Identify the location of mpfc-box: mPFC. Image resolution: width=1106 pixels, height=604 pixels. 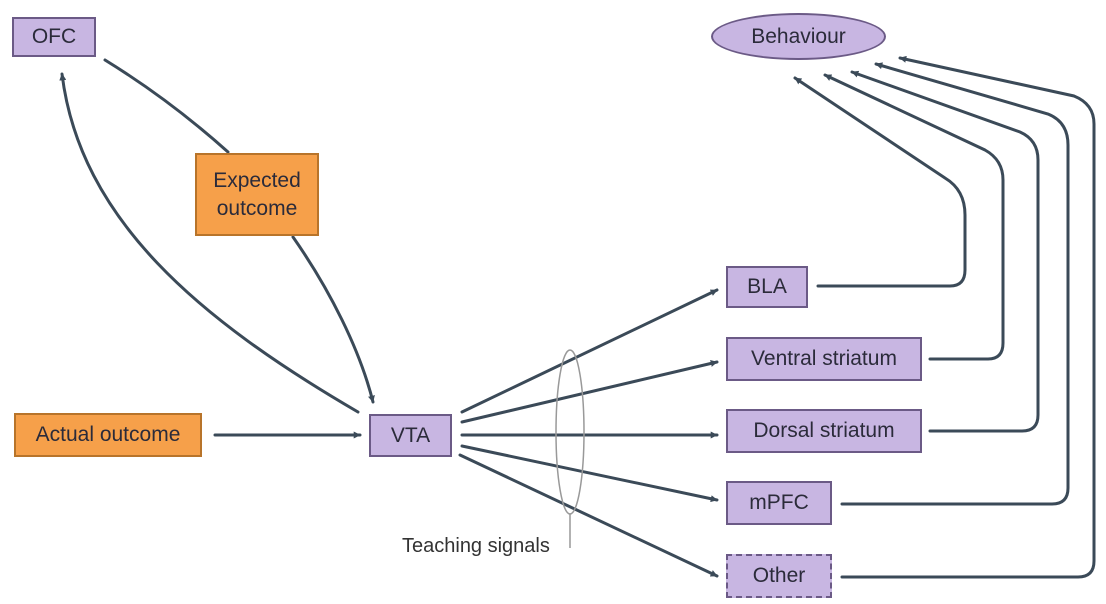
(779, 503).